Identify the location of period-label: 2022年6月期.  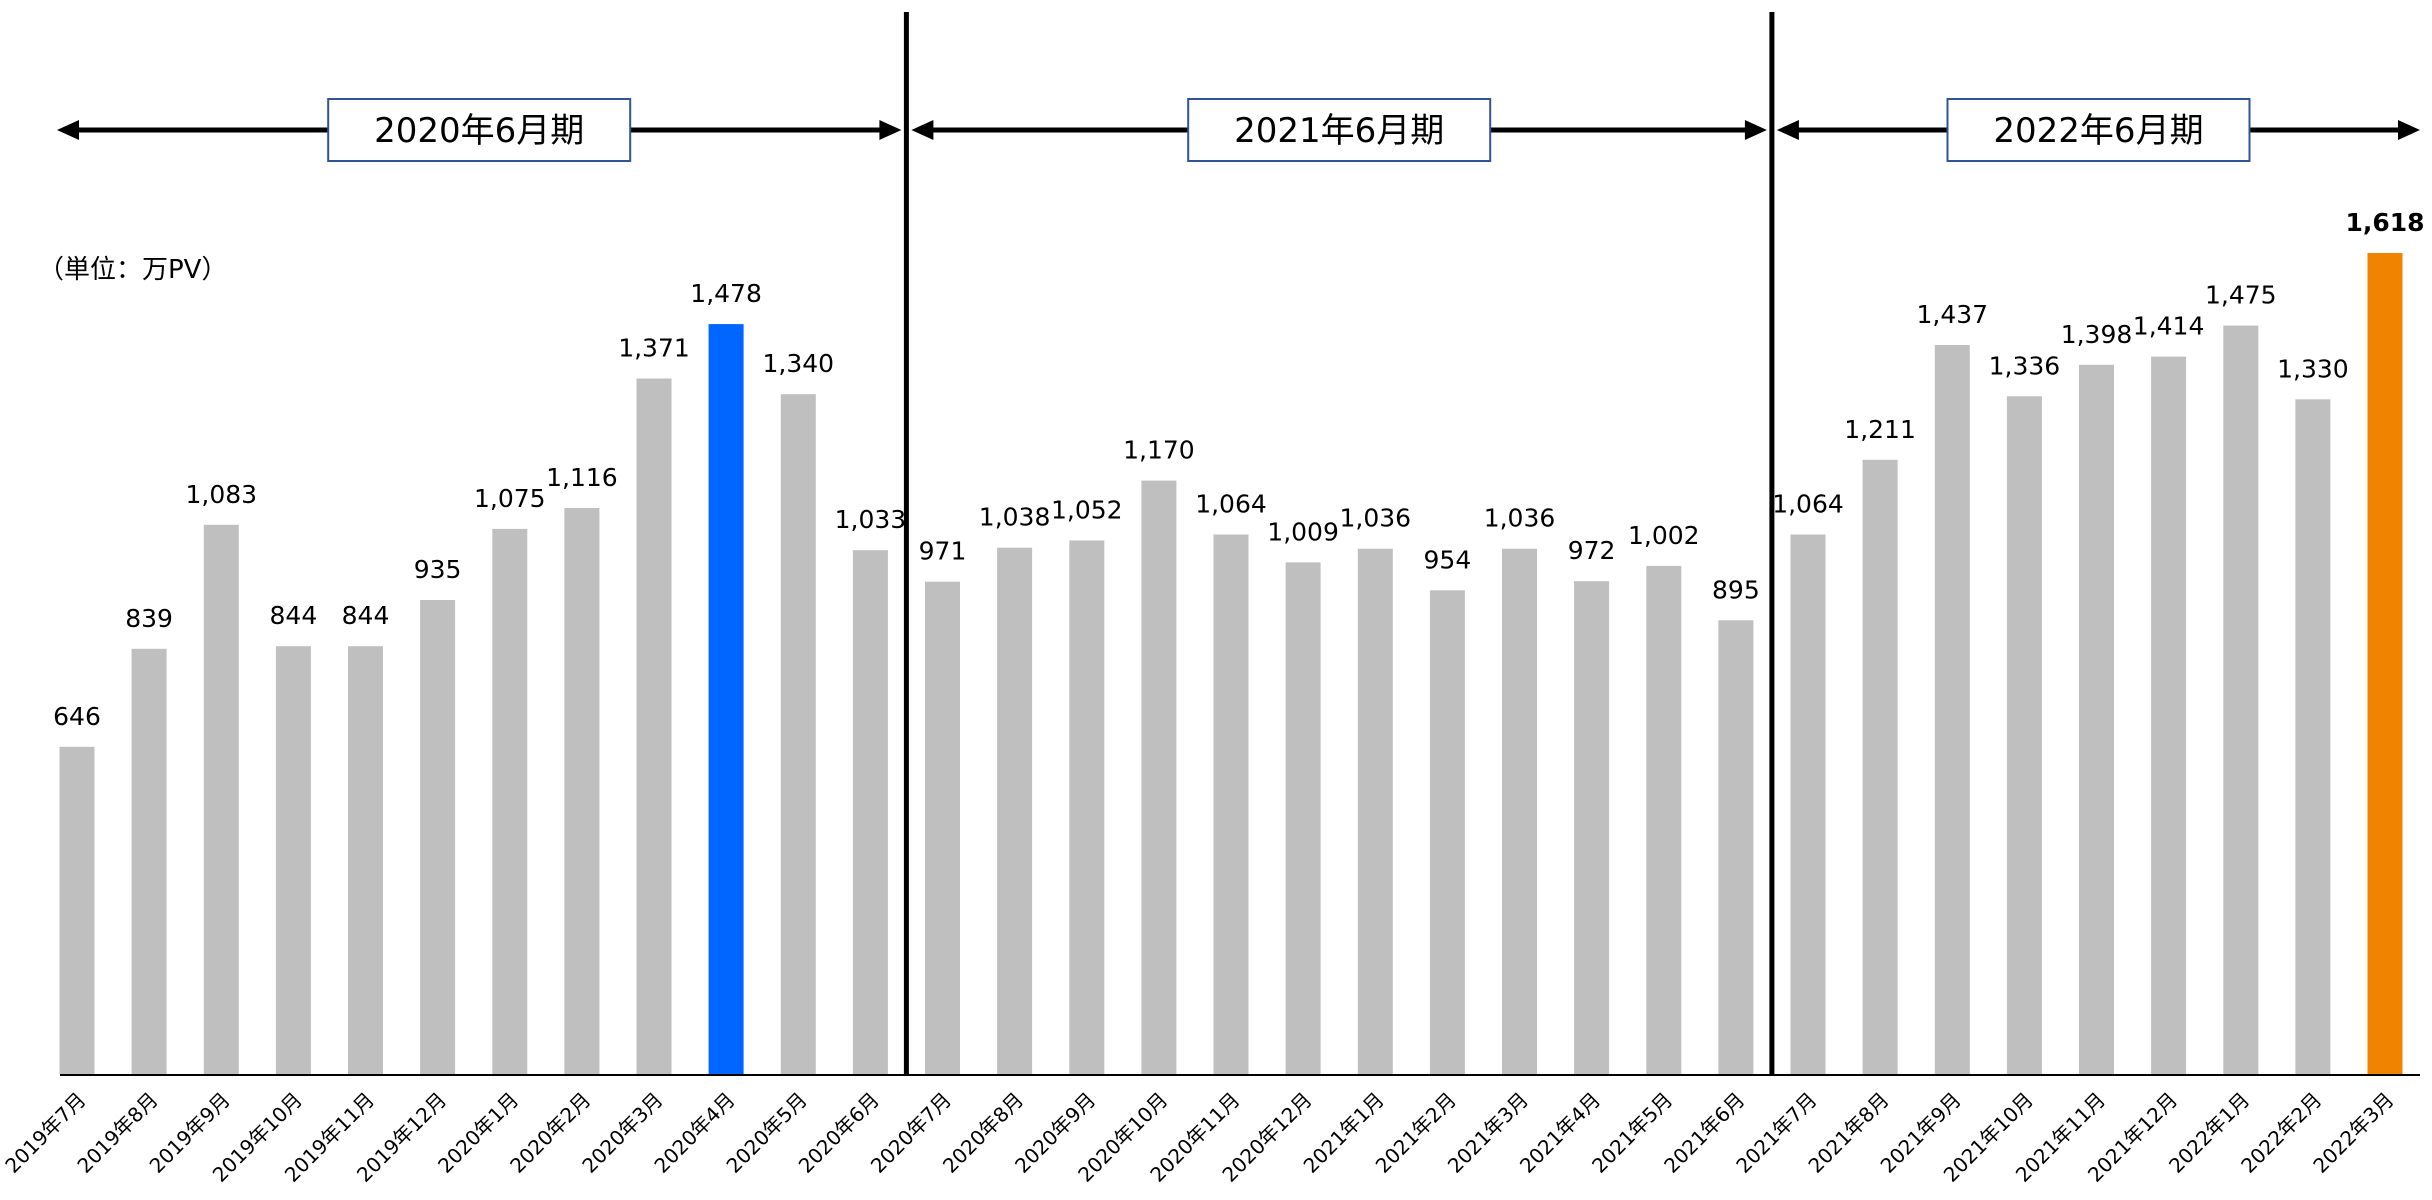
(2098, 131).